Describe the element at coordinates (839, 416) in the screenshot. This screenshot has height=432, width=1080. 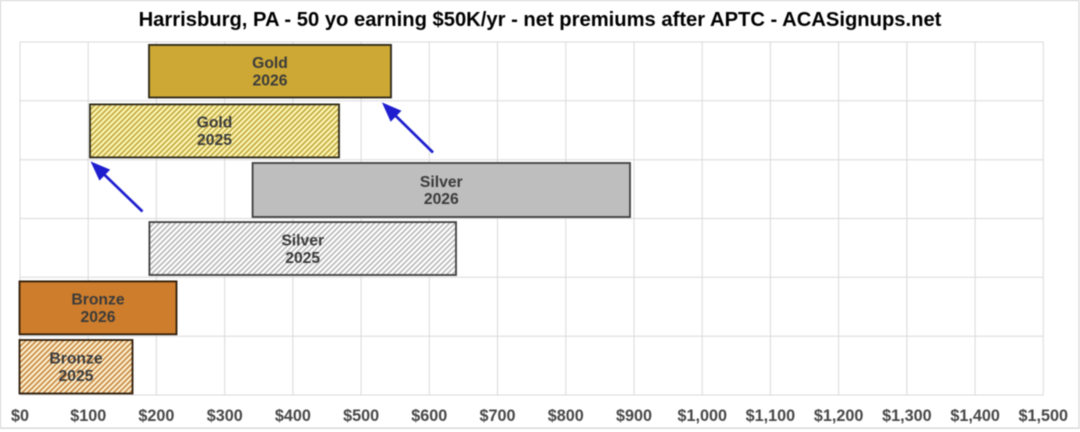
I see `svg-text: $1,200` at that location.